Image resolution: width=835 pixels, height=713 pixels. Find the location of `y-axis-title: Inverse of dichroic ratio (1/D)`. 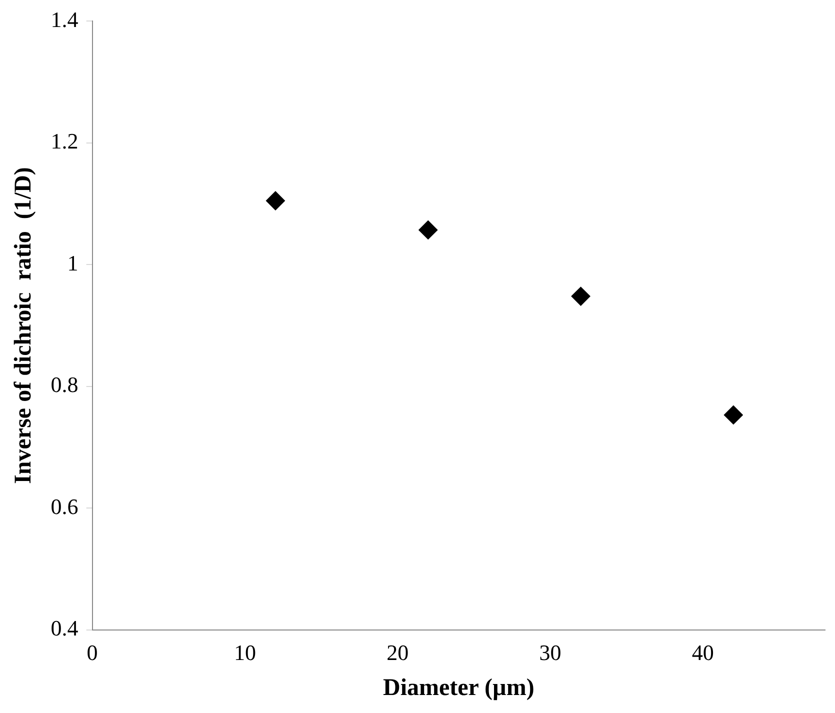

y-axis-title: Inverse of dichroic ratio (1/D) is located at coordinates (23, 325).